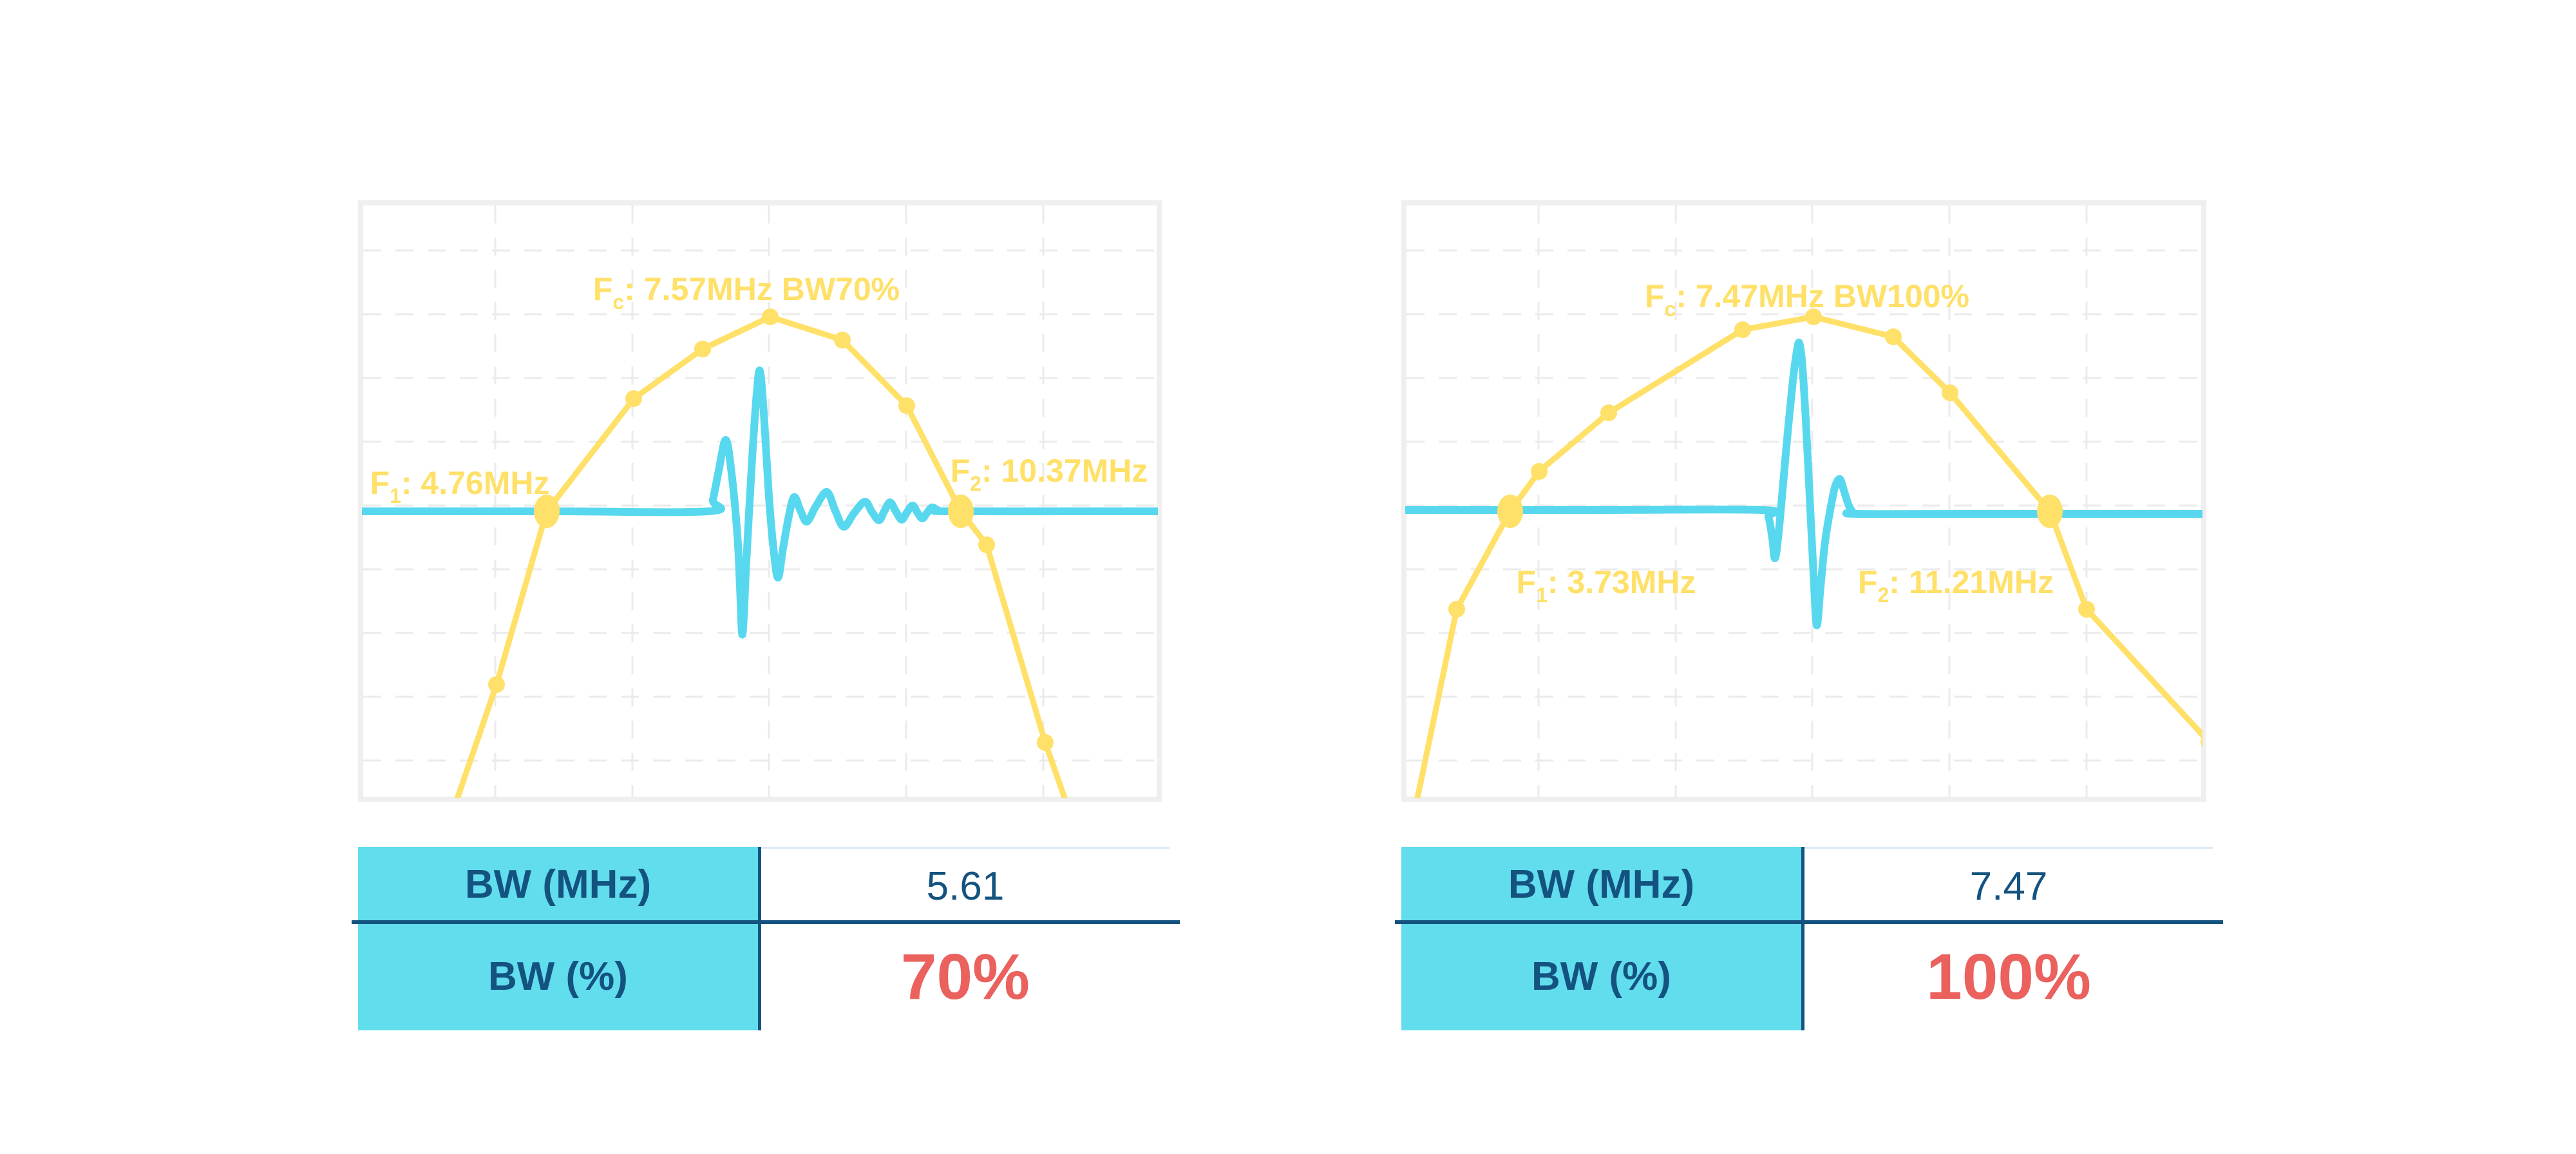 The width and height of the screenshot is (2576, 1154). Describe the element at coordinates (476, 483) in the screenshot. I see `f1-rest: : 4.76MHz` at that location.